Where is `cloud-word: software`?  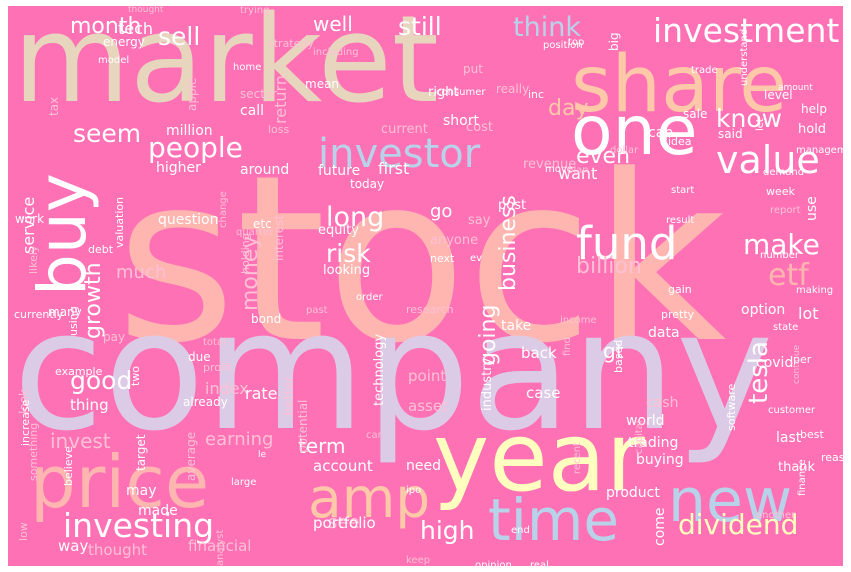
cloud-word: software is located at coordinates (731, 407).